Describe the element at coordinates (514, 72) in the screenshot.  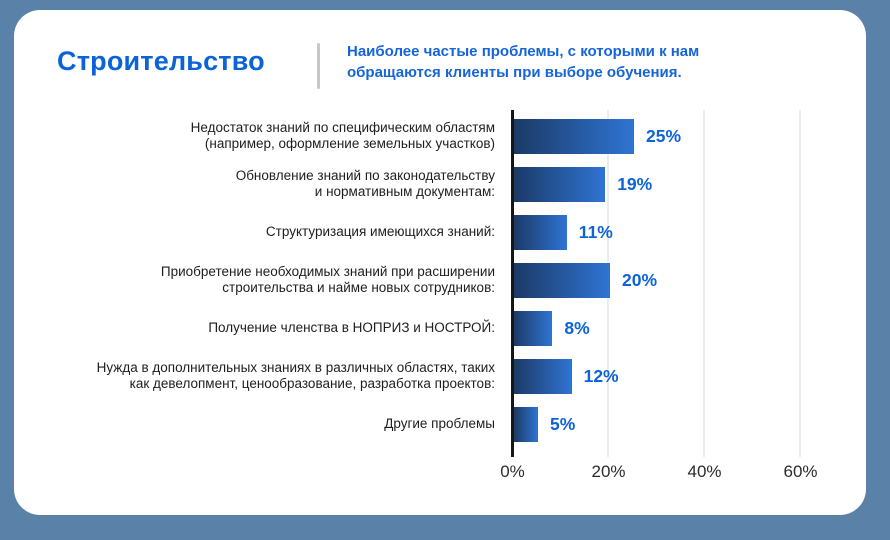
I see `chart-subtitle-line-2: обращаются клиенты при выборе обучения.` at that location.